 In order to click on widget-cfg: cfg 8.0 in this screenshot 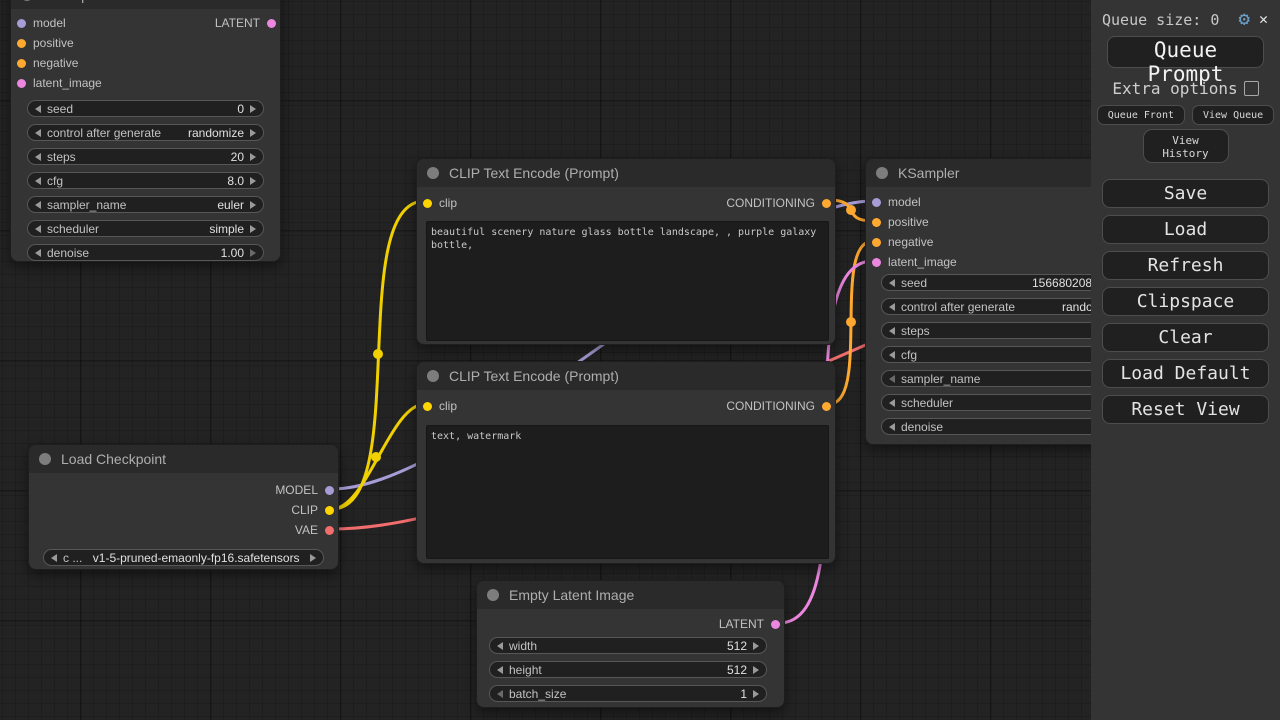, I will do `click(145, 180)`.